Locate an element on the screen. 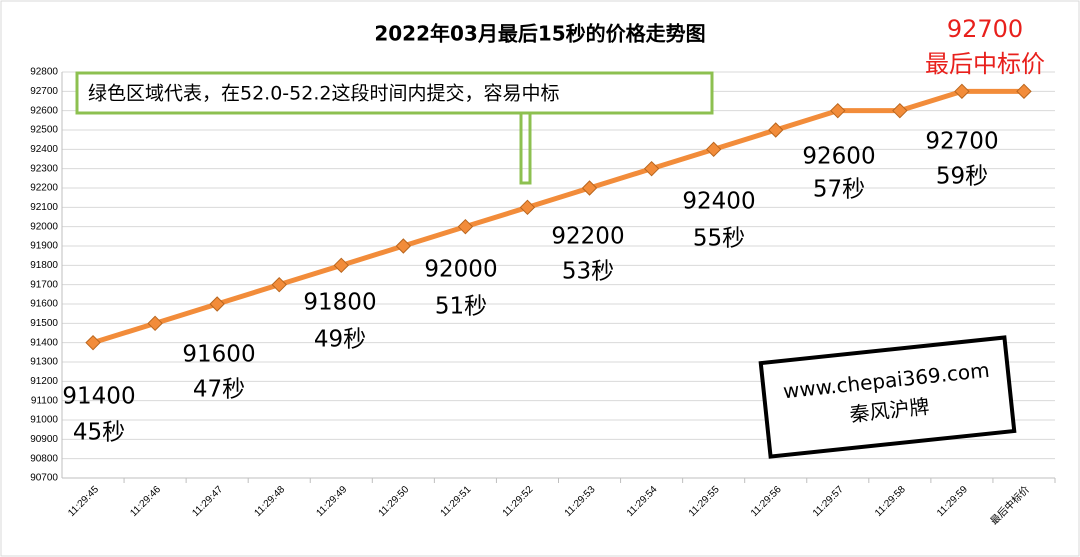 The image size is (1080, 557). watermark: www.chepai369.com 秦风沪牌 is located at coordinates (887, 397).